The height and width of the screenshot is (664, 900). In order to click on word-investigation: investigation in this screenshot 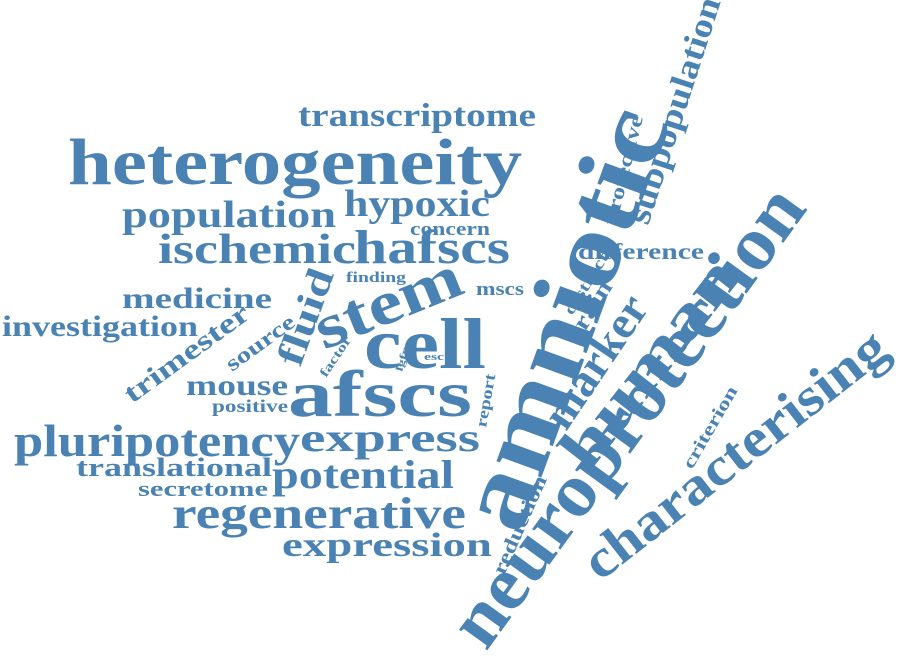, I will do `click(100, 326)`.